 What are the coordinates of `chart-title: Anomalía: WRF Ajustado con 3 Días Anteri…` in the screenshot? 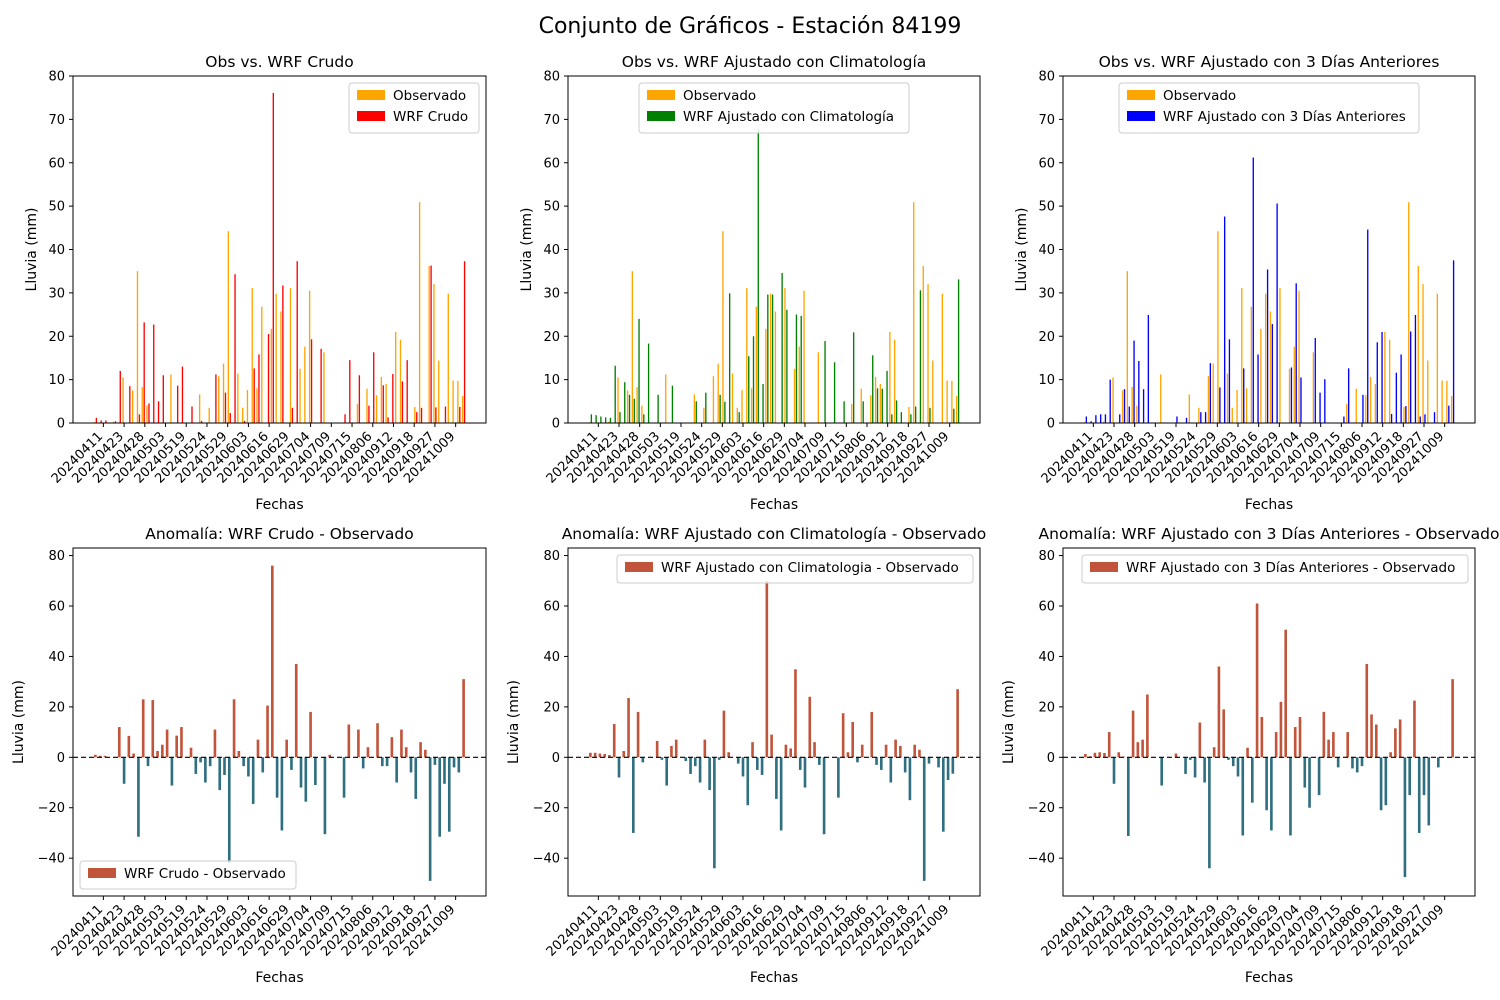 It's located at (1269, 534).